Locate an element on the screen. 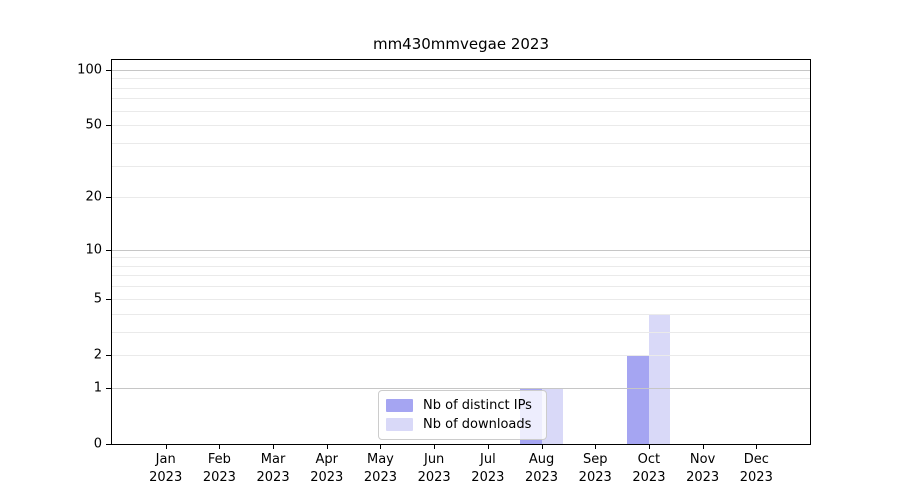  x-tick-label: Feb 2023 is located at coordinates (219, 468).